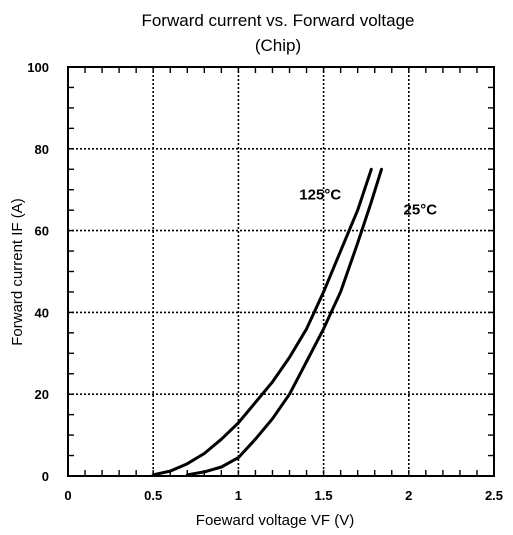 This screenshot has height=535, width=513. What do you see at coordinates (275, 520) in the screenshot?
I see `x-axis-label: Foeward voltage VF (V)` at bounding box center [275, 520].